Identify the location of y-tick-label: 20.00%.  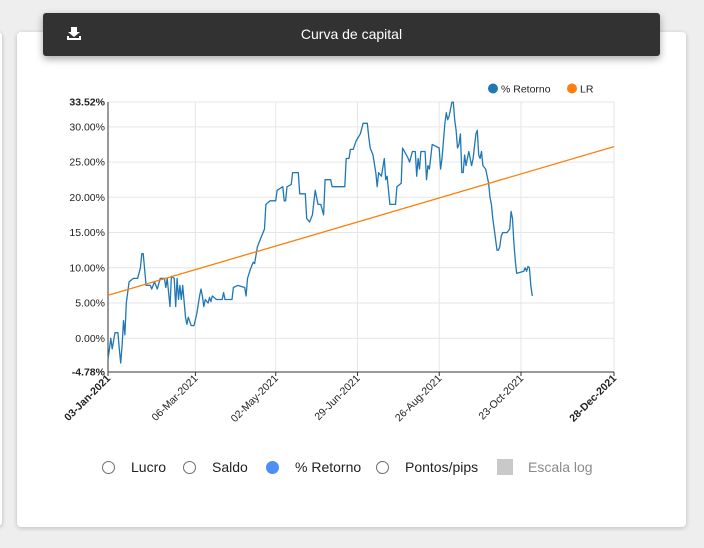
(87, 198).